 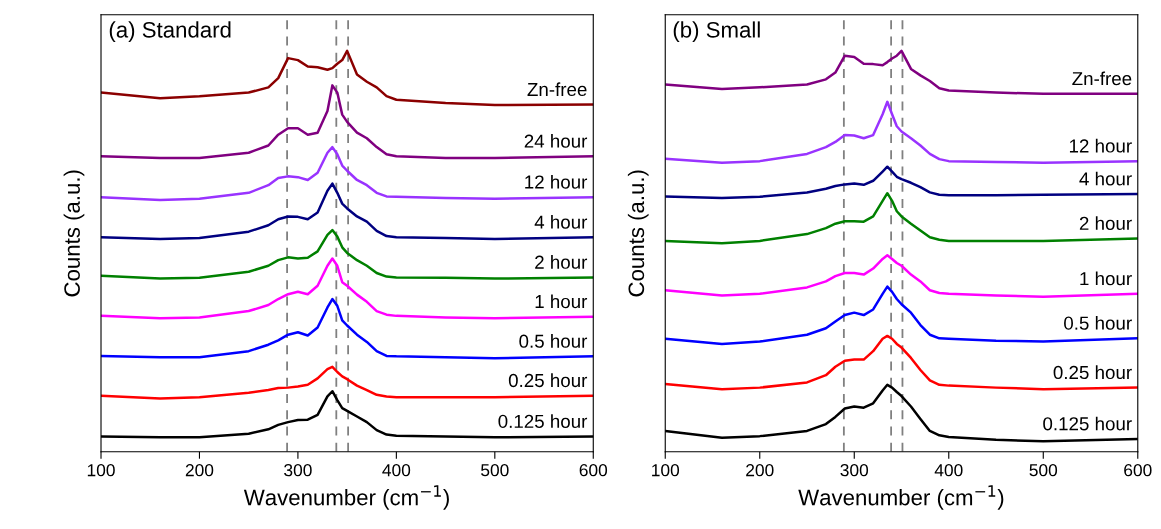 What do you see at coordinates (556, 141) in the screenshot?
I see `series-label: 24 hour` at bounding box center [556, 141].